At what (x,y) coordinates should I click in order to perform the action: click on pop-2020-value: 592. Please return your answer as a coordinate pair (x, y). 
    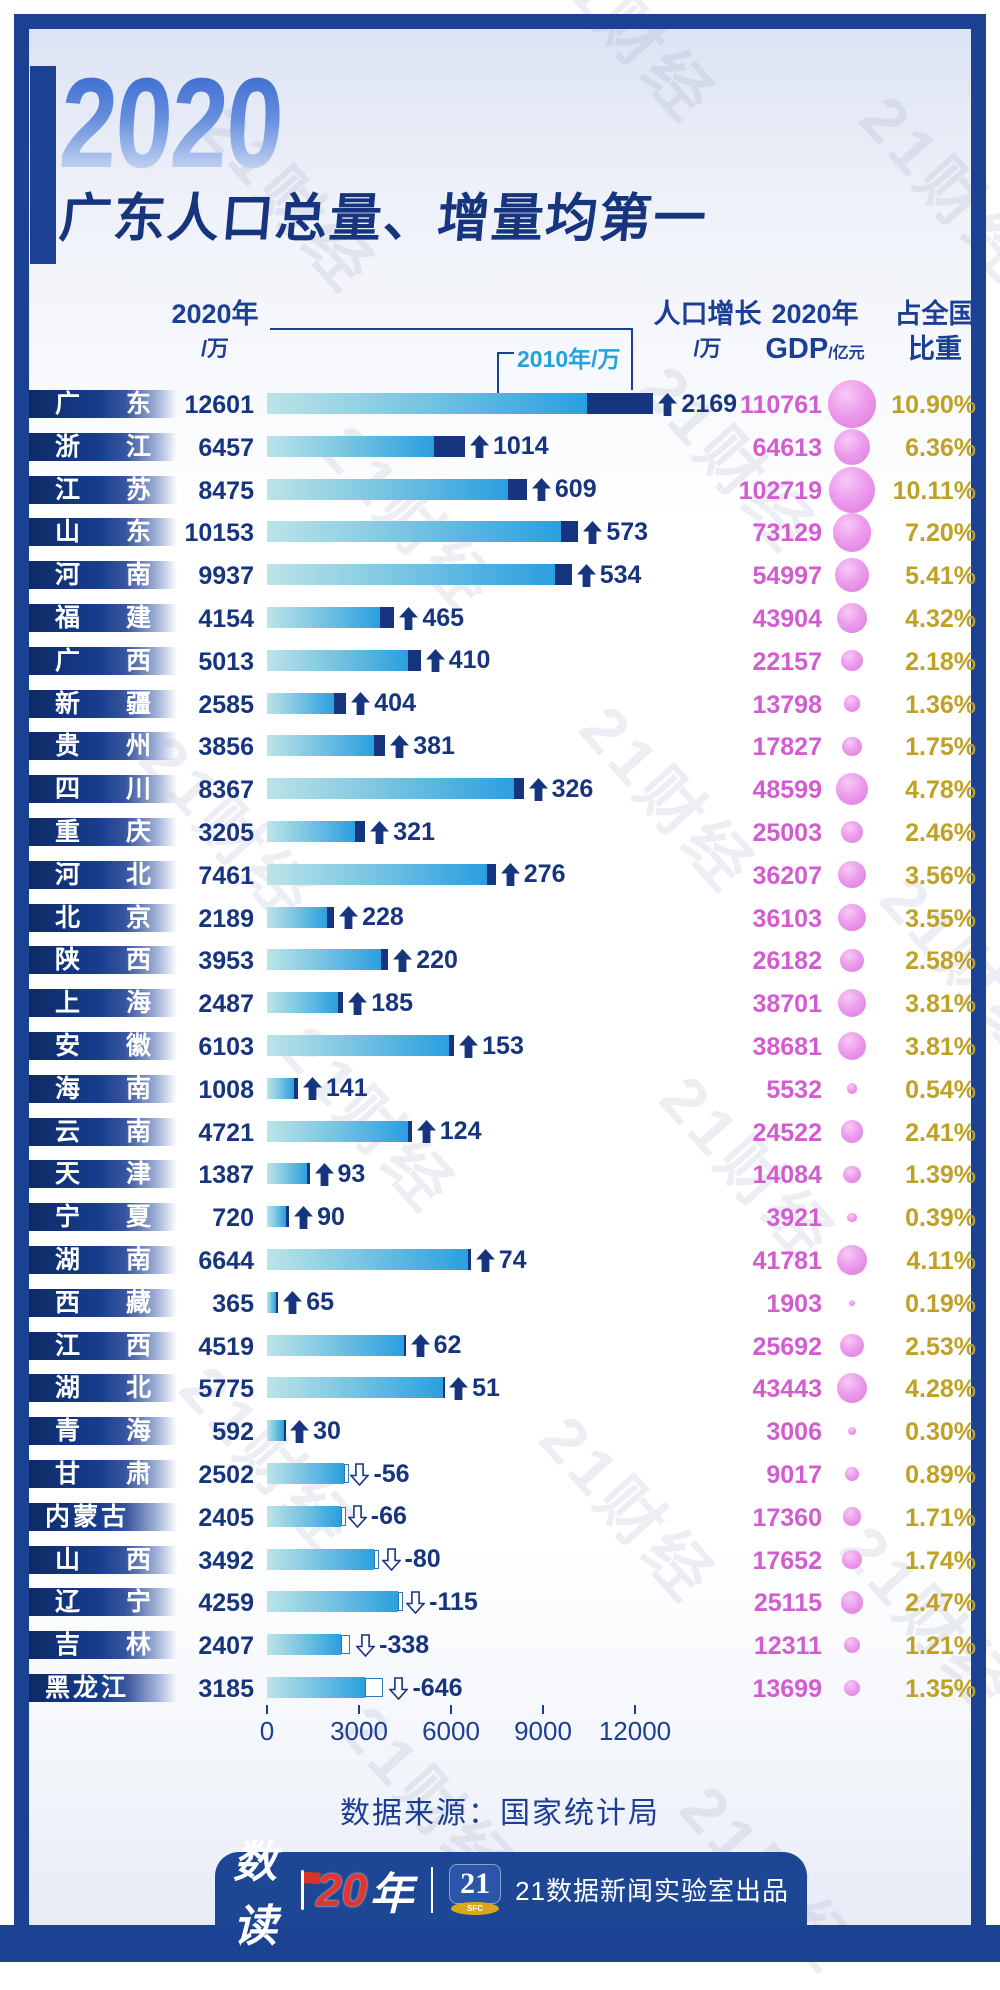
    Looking at the image, I should click on (233, 1432).